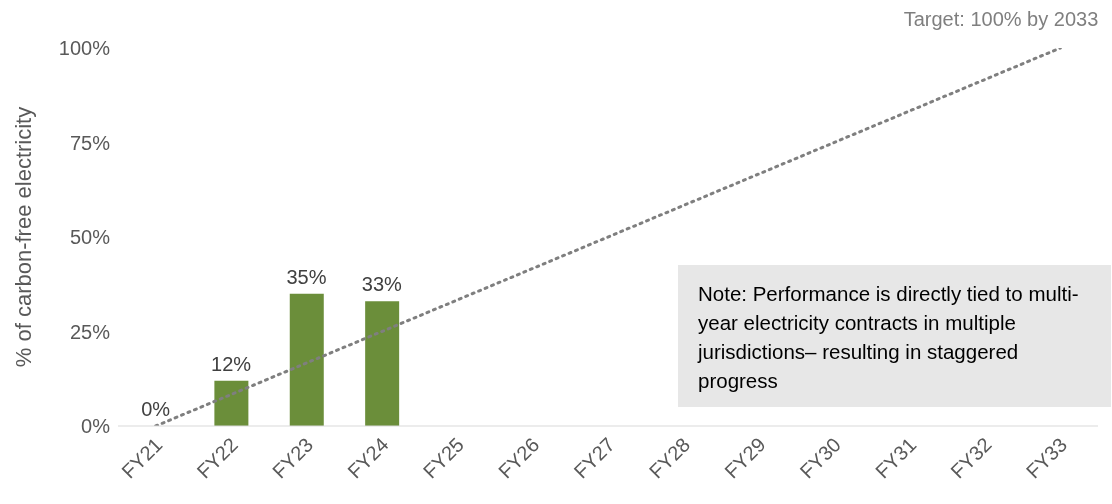 Image resolution: width=1112 pixels, height=504 pixels. Describe the element at coordinates (231, 363) in the screenshot. I see `data-label: 12%` at that location.